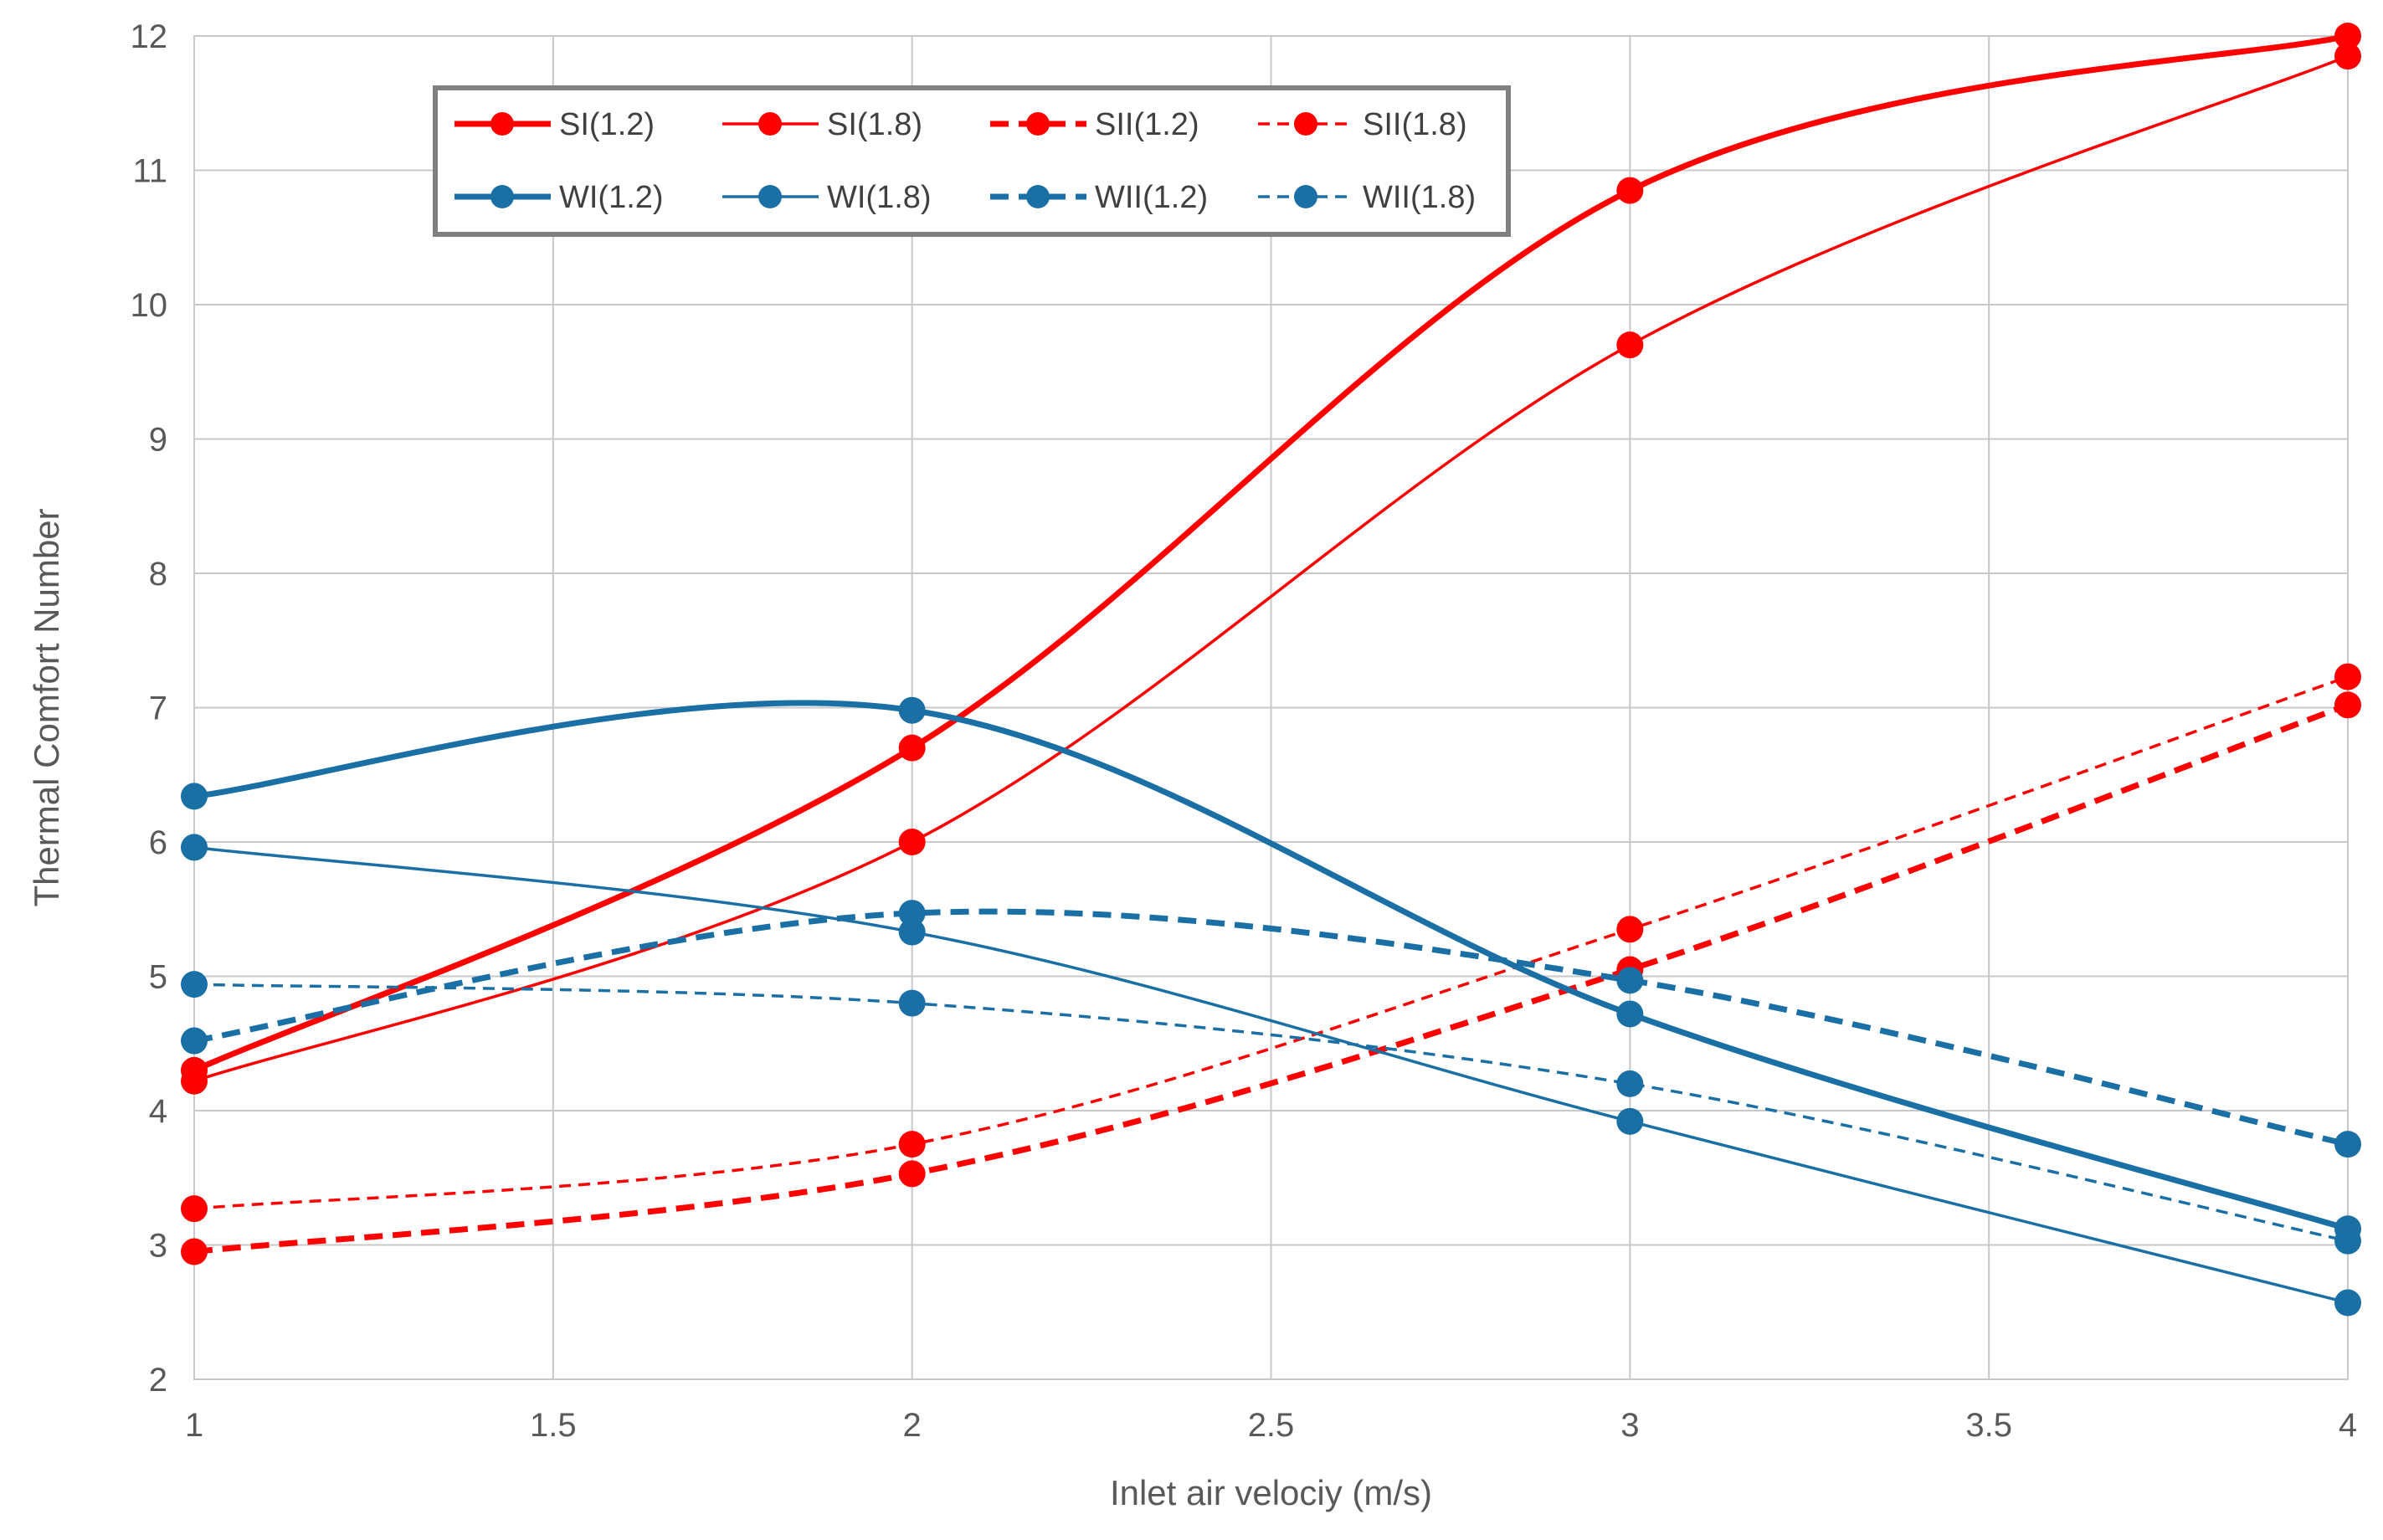 The height and width of the screenshot is (1540, 2383). I want to click on legend-label: SII(1.8), so click(1415, 124).